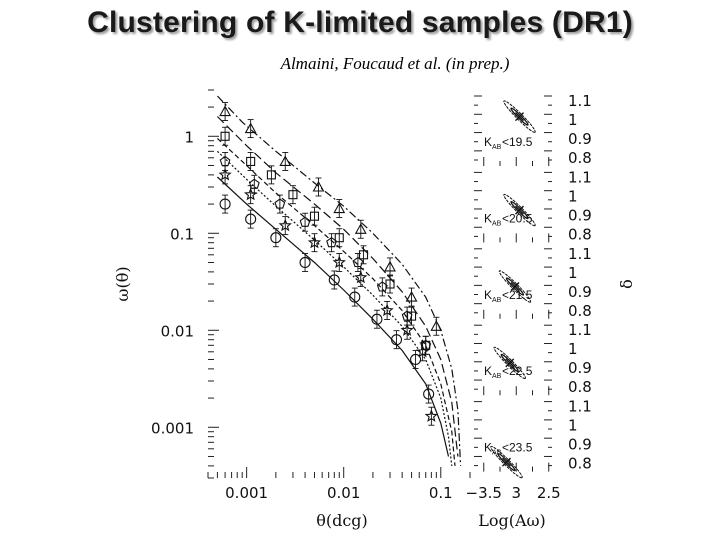 The width and height of the screenshot is (720, 540). What do you see at coordinates (549, 493) in the screenshot?
I see `side-x-tick-label: 2.5` at bounding box center [549, 493].